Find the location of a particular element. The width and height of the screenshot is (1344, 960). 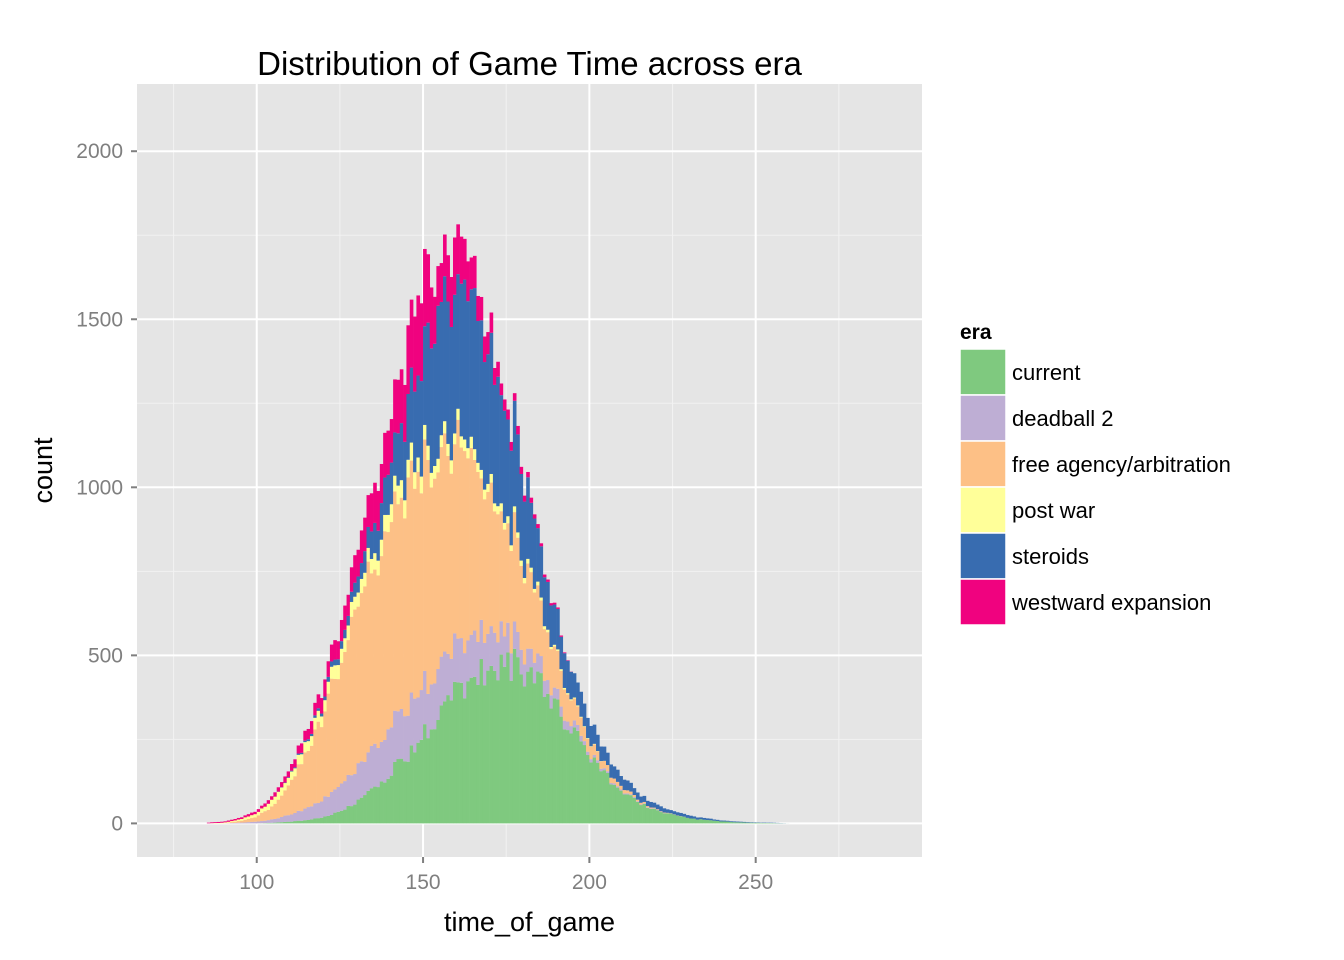

legend-key is located at coordinates (983, 464).